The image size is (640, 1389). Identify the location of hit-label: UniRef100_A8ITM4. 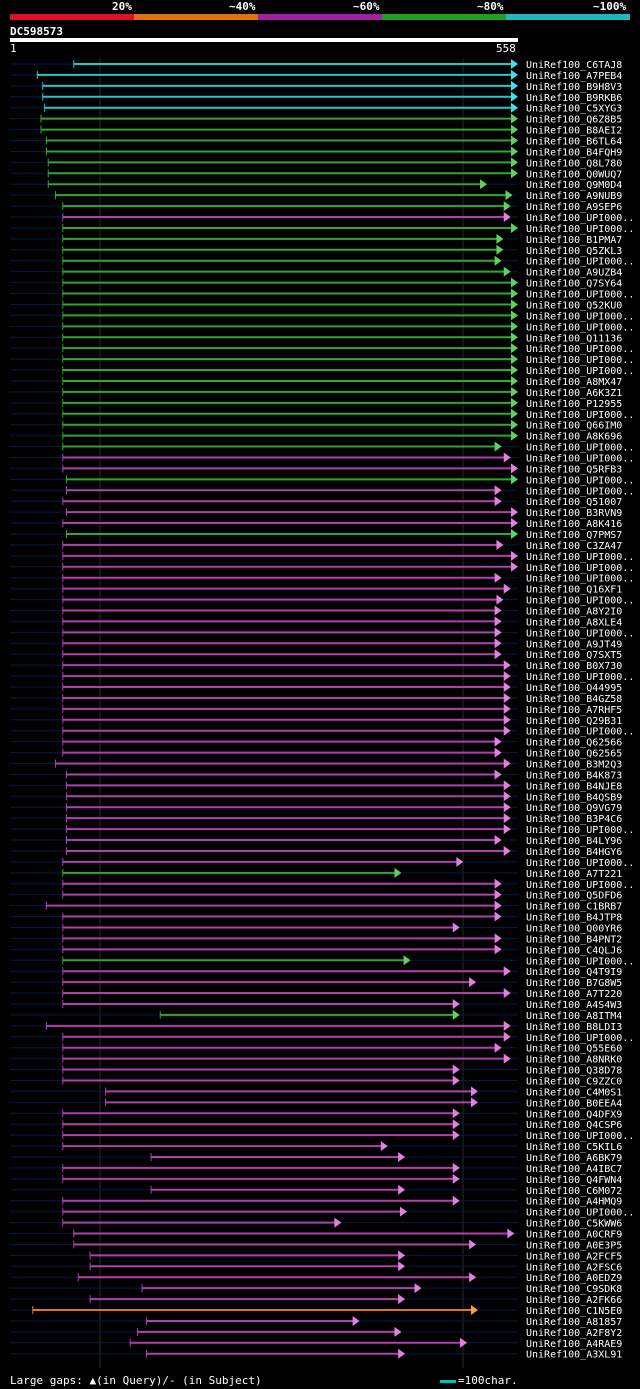
(574, 1016).